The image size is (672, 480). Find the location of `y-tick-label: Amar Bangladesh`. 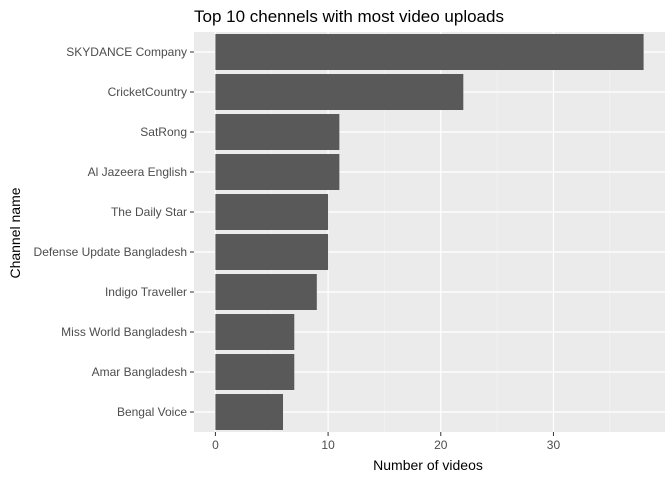

y-tick-label: Amar Bangladesh is located at coordinates (139, 372).